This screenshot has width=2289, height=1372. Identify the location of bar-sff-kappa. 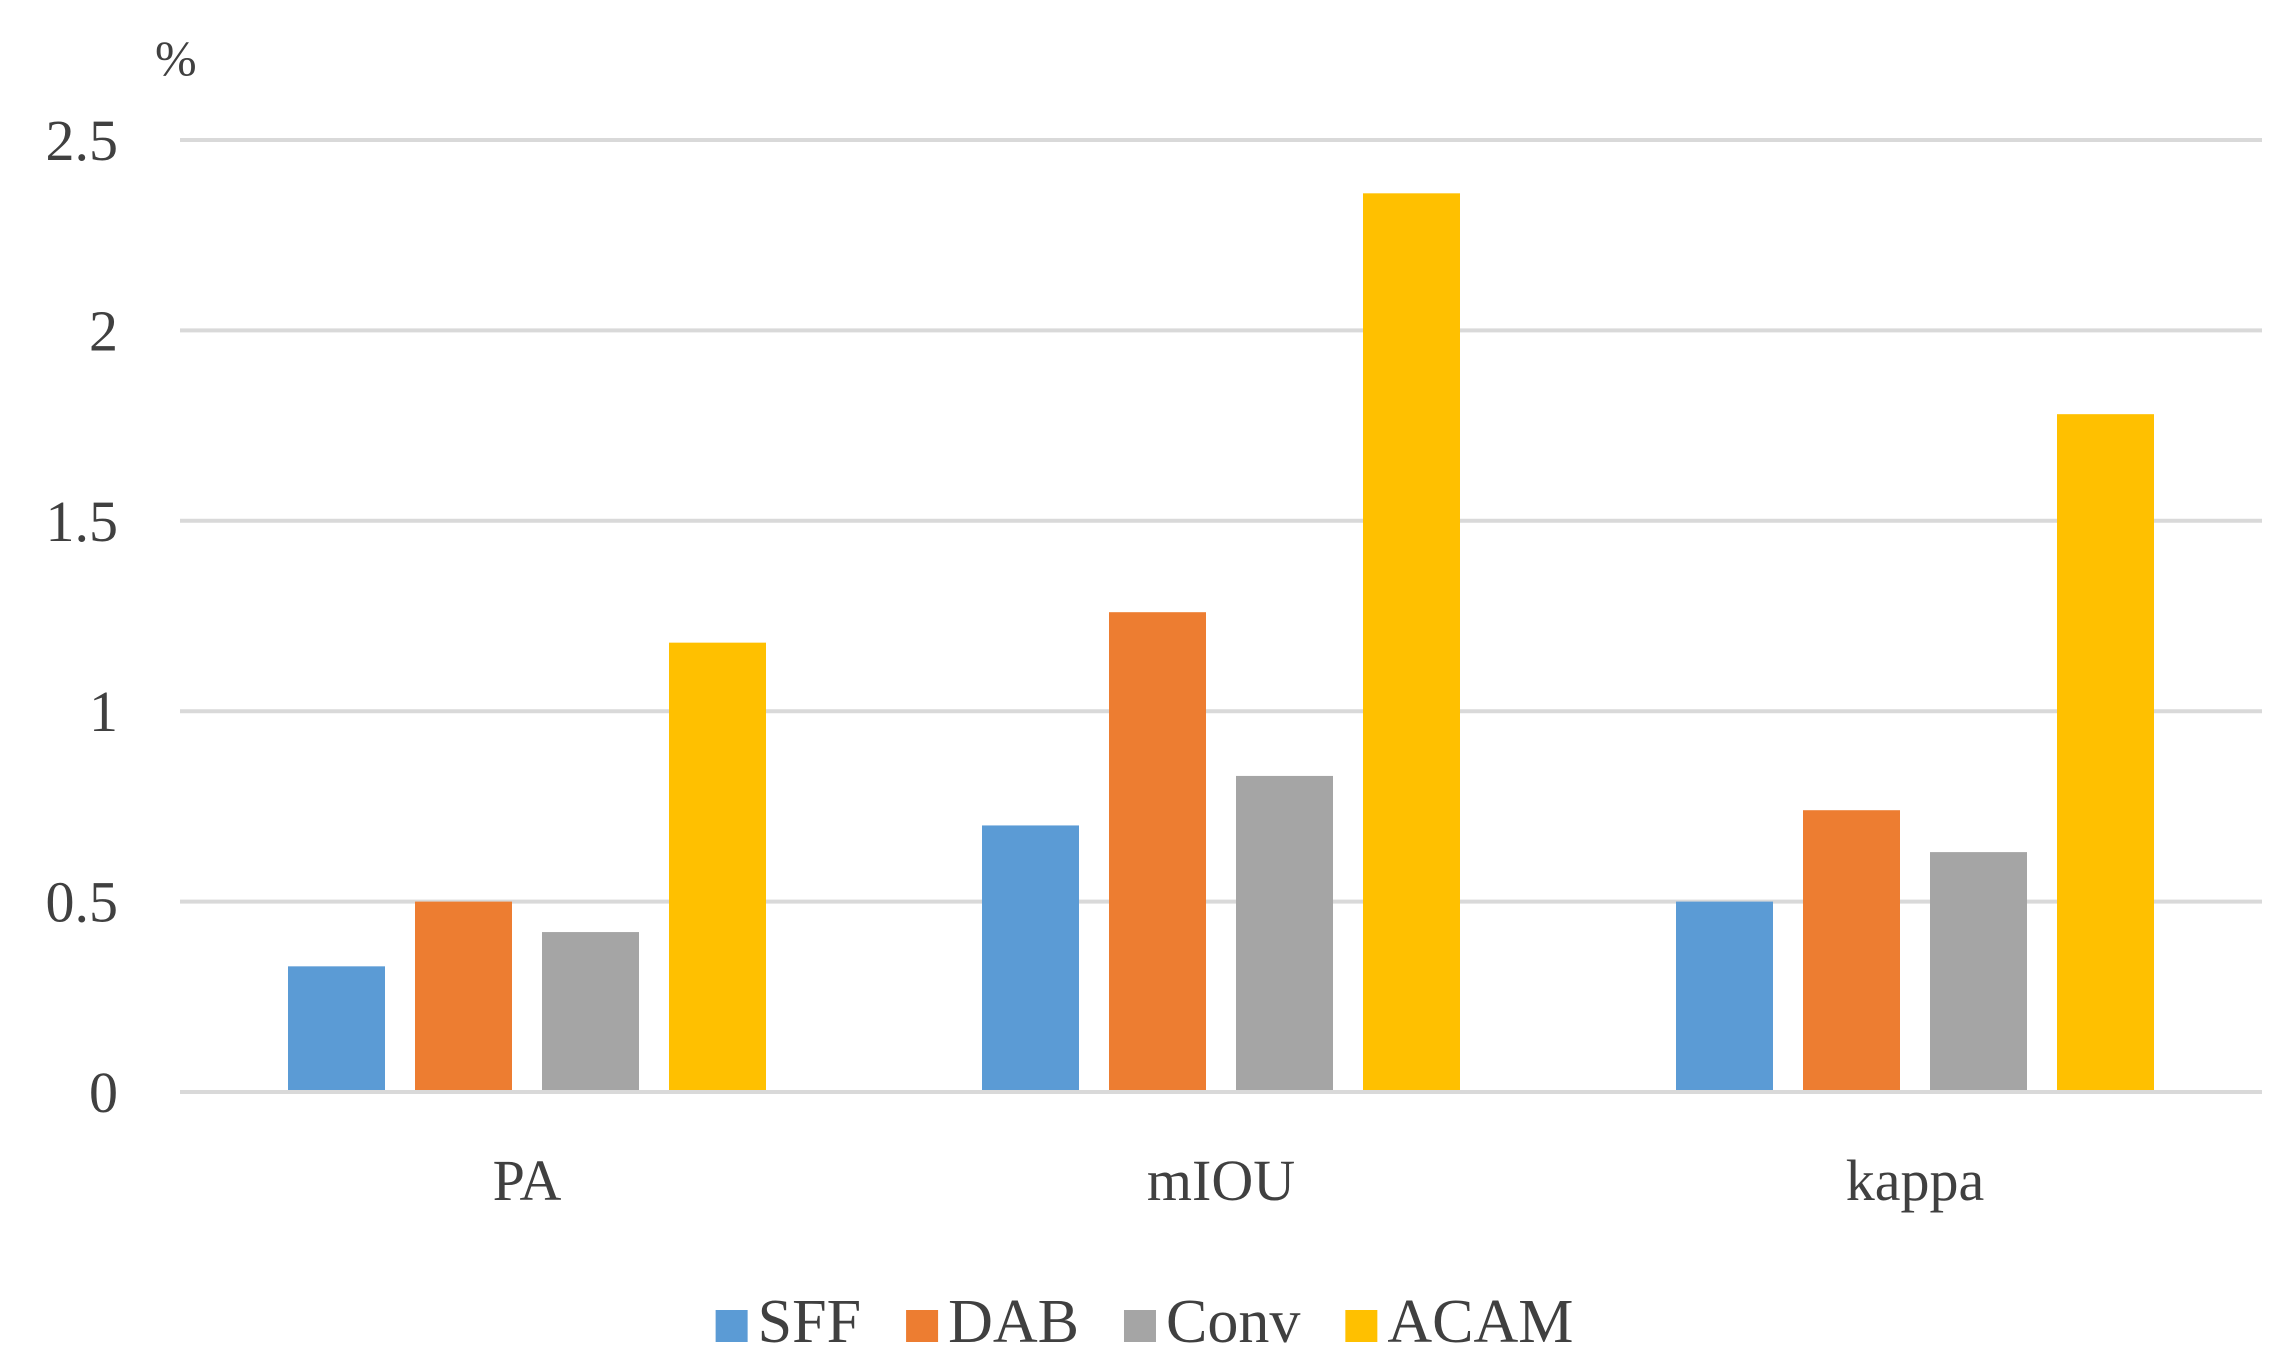
(1724, 996).